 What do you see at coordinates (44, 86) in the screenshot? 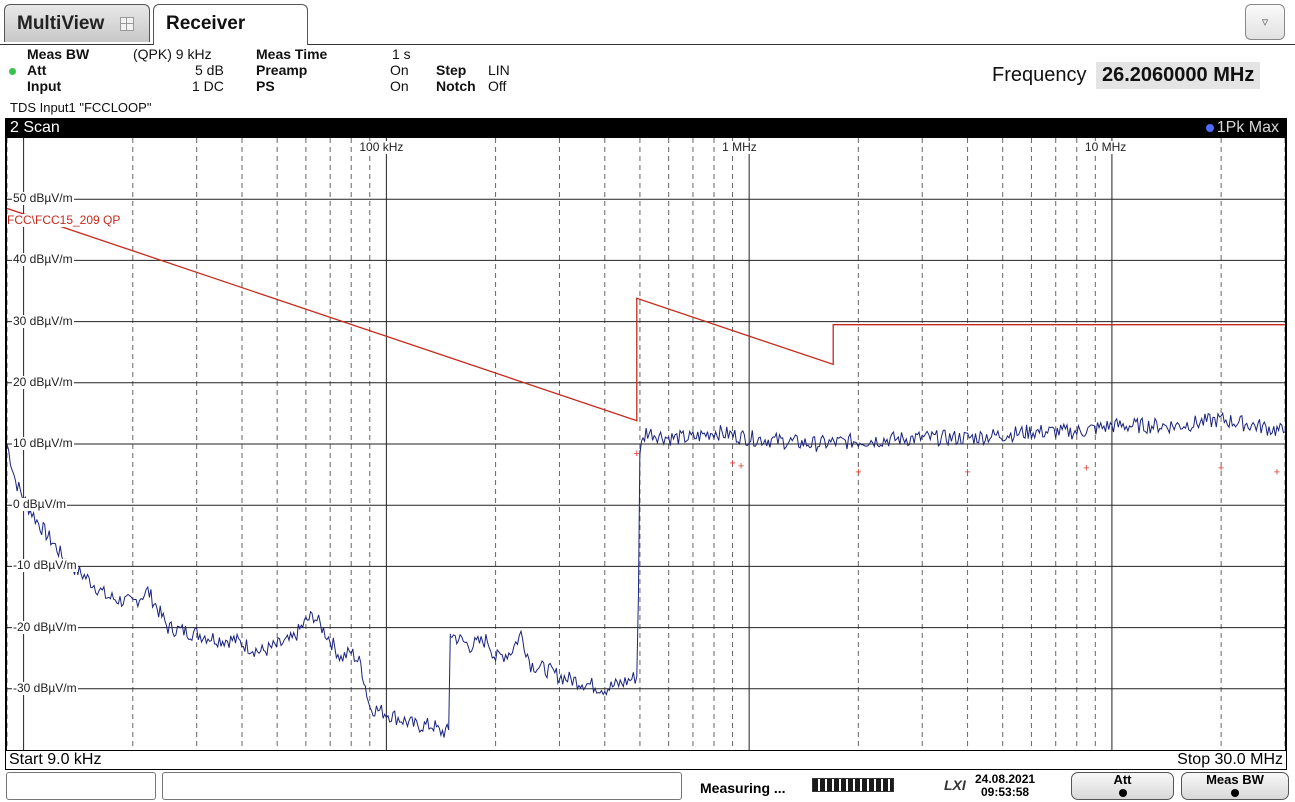
I see `input-label: Input` at bounding box center [44, 86].